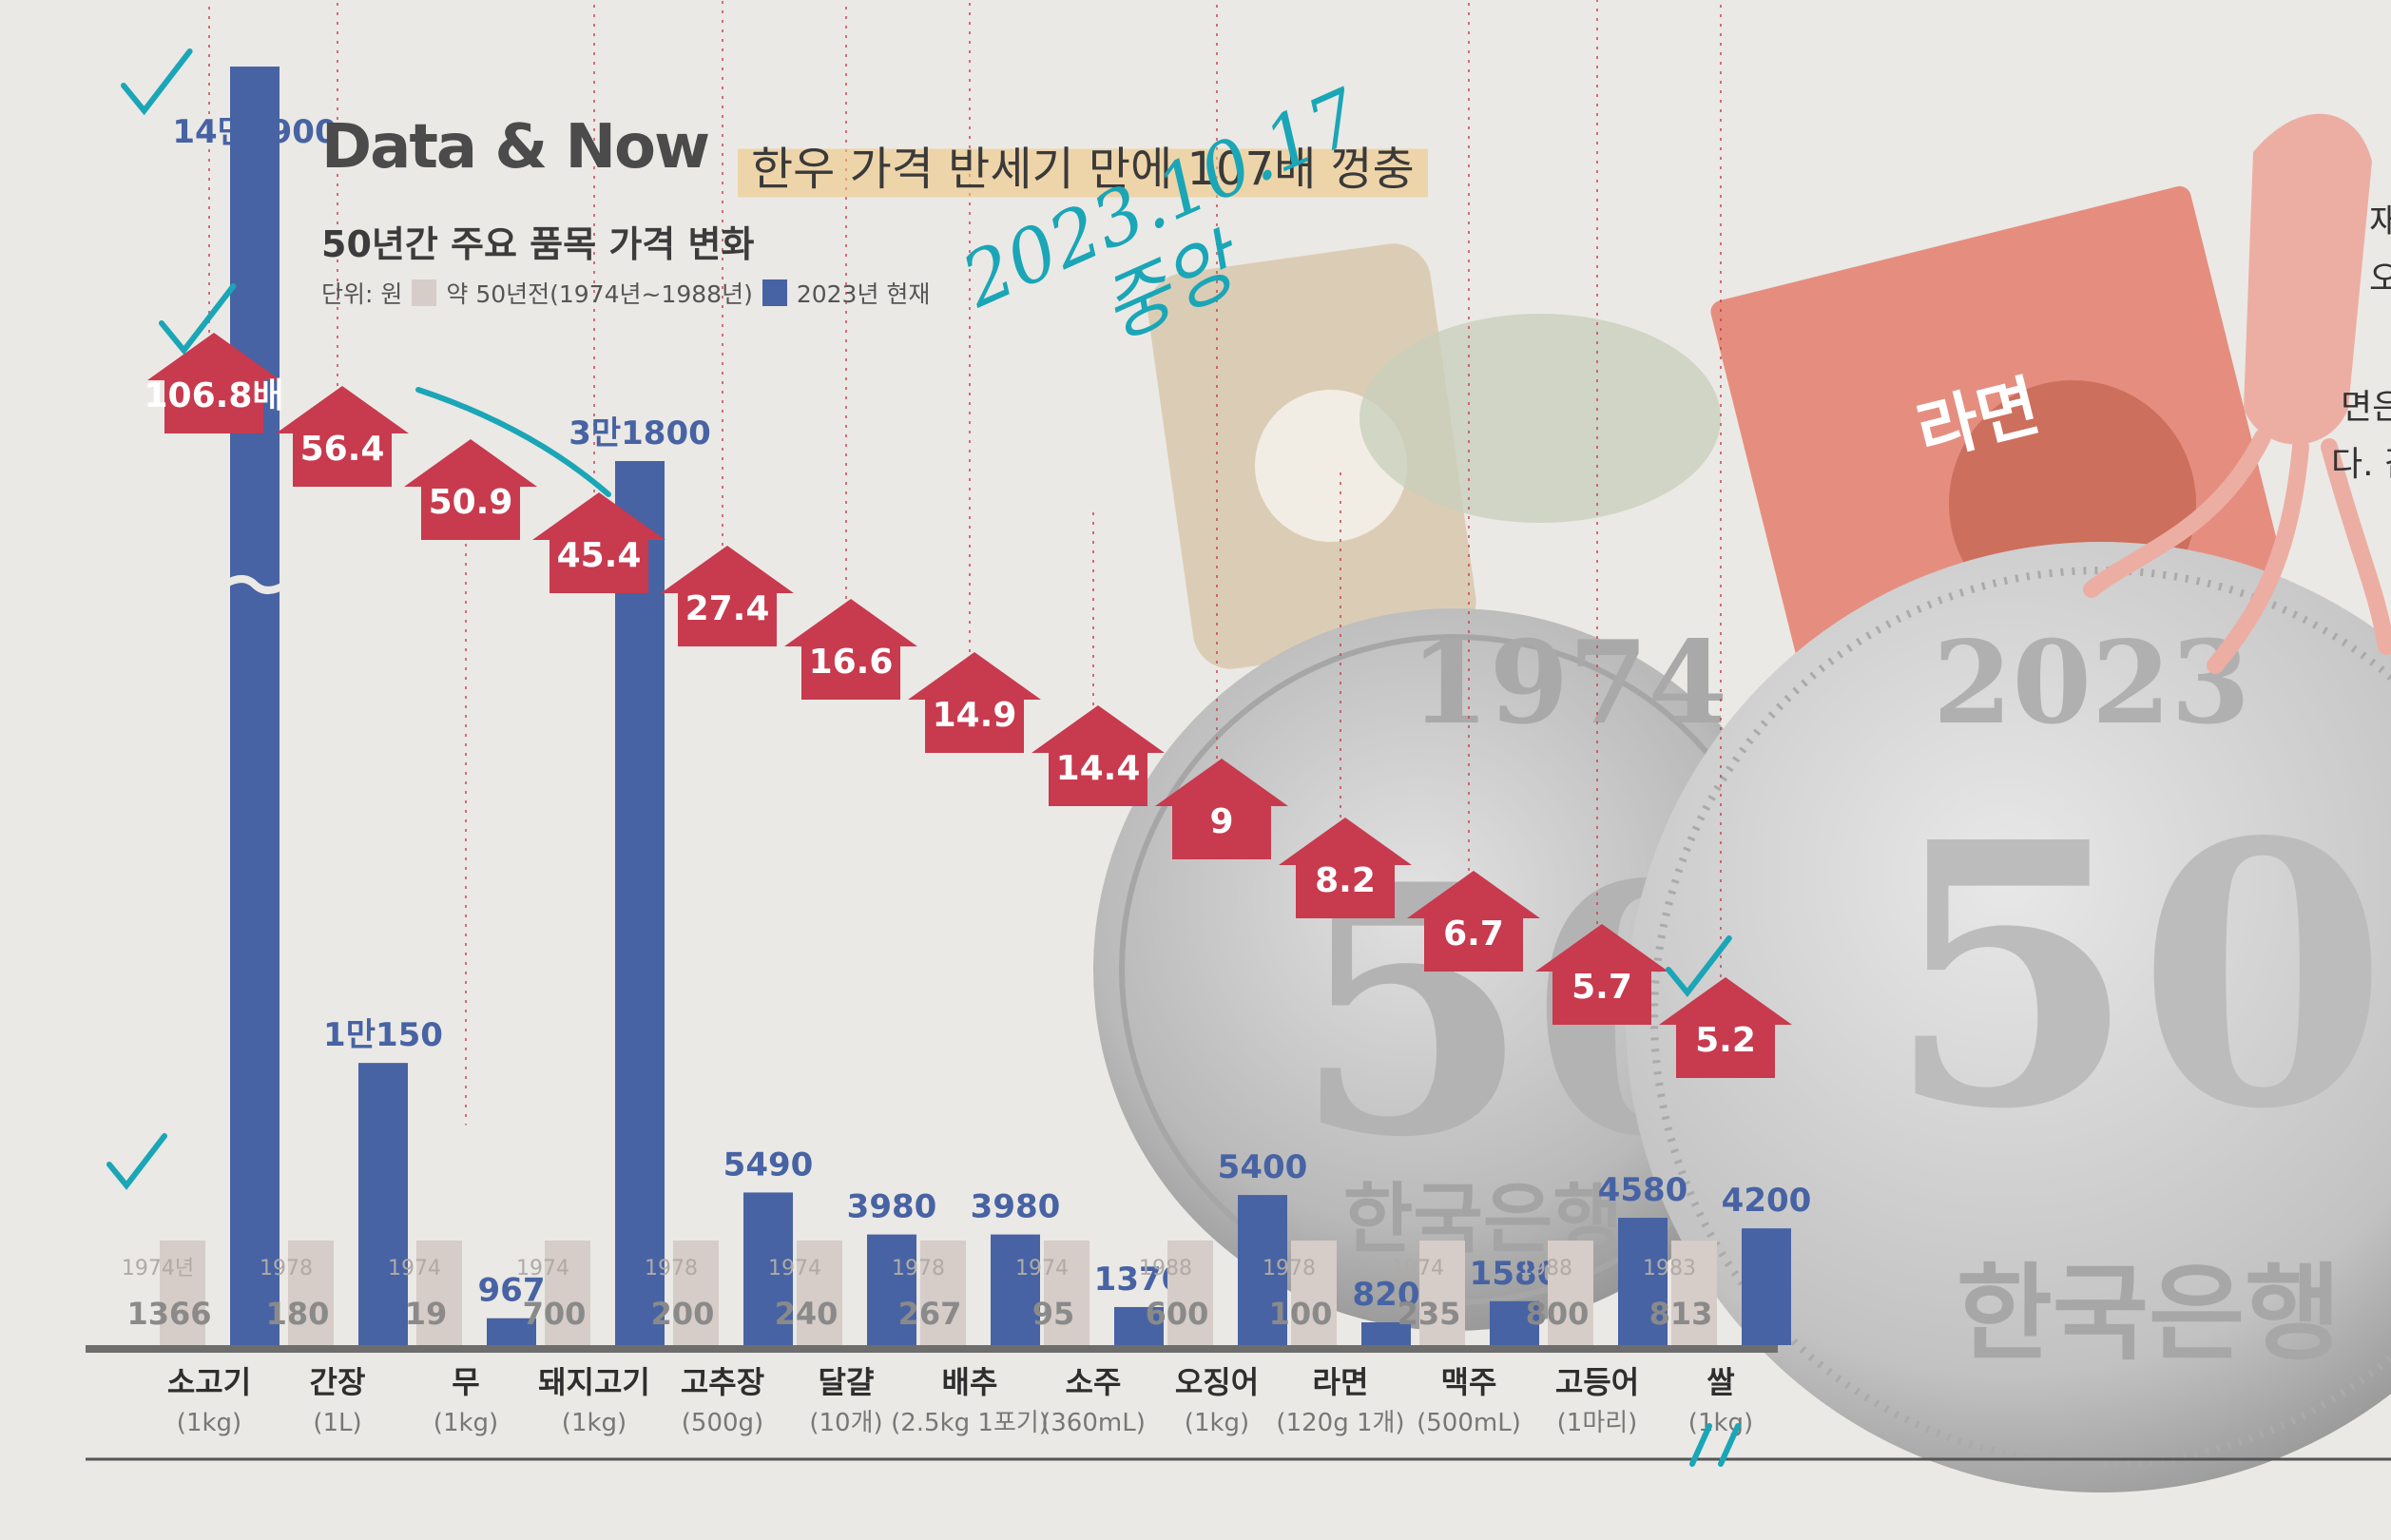 The width and height of the screenshot is (2391, 1540). Describe the element at coordinates (599, 294) in the screenshot. I see `legend-label-past: 약 50년전(1974년~1988년)` at that location.